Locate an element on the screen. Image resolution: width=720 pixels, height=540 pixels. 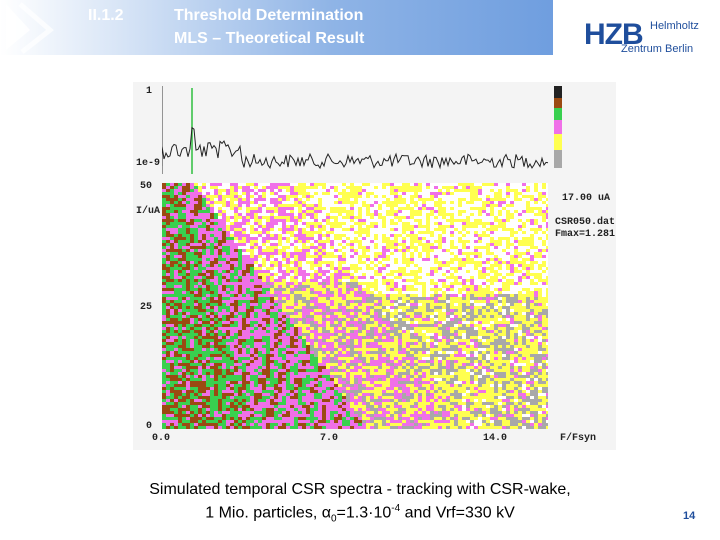
x-axis-label: F/Fsyn is located at coordinates (578, 438).